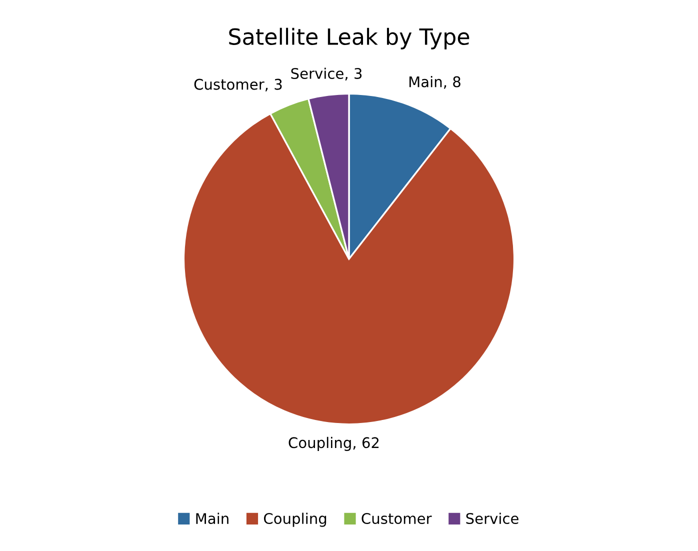 This screenshot has height=551, width=698. I want to click on data-label: Customer, 3, so click(238, 85).